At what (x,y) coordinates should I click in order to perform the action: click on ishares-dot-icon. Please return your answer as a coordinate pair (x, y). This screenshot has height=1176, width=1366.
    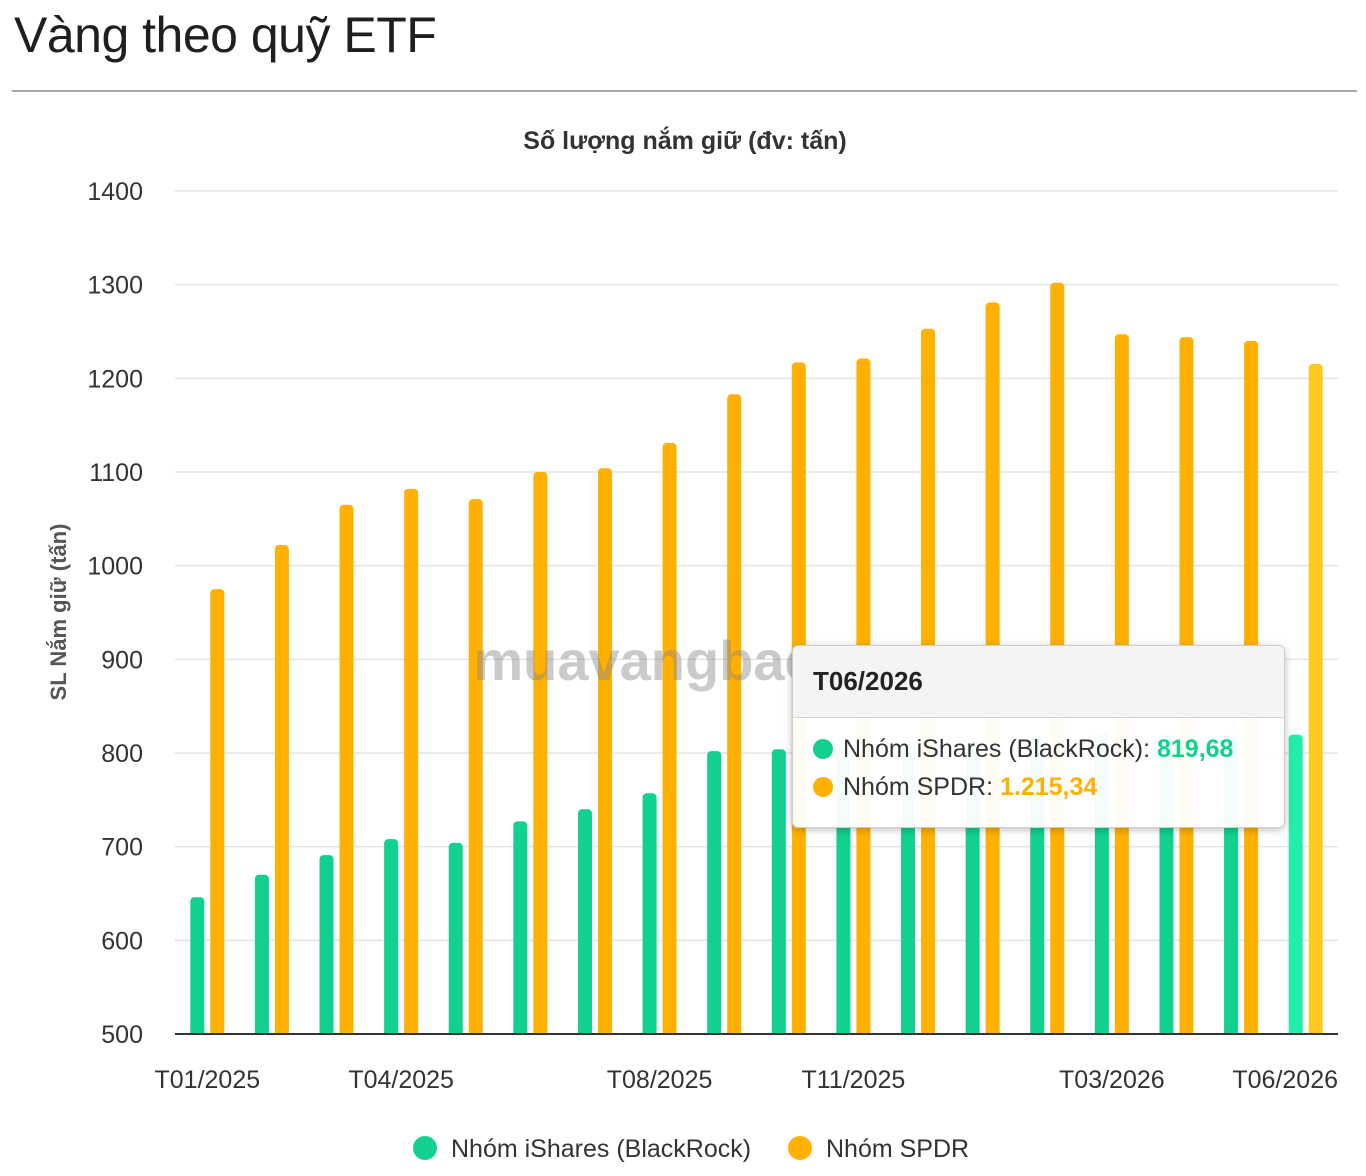
    Looking at the image, I should click on (823, 749).